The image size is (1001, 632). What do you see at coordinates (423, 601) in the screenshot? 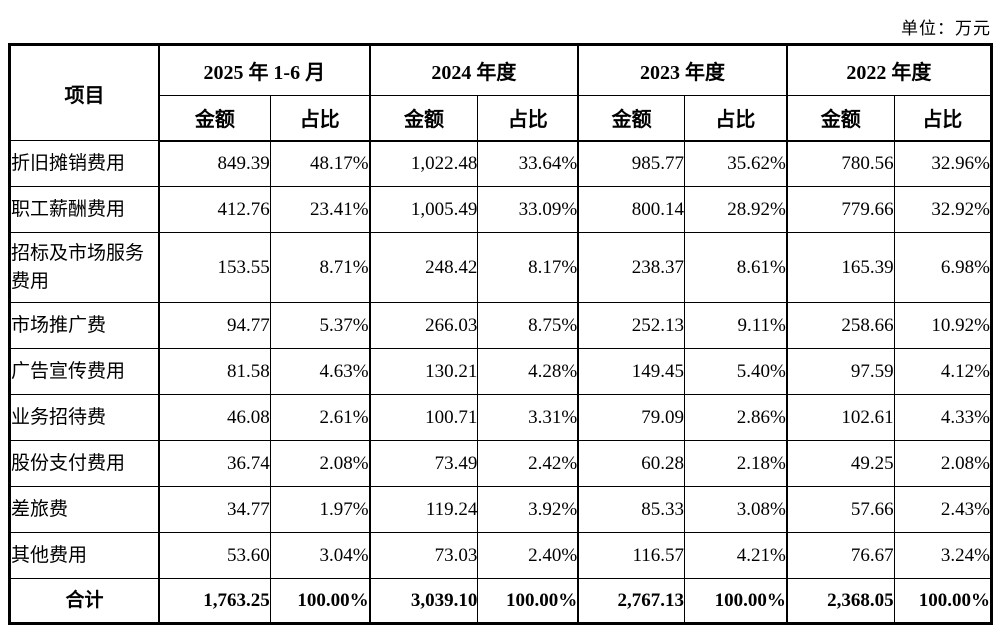
I see `amount-cell: 3,039.10` at bounding box center [423, 601].